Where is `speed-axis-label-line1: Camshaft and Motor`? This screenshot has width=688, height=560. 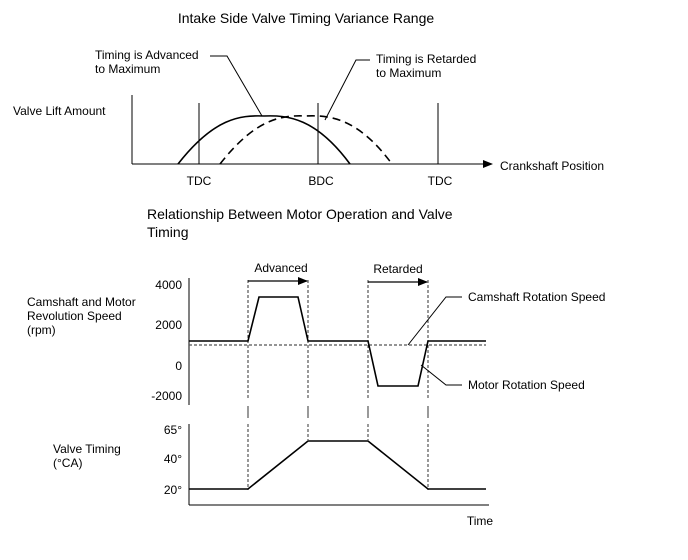
speed-axis-label-line1: Camshaft and Motor is located at coordinates (81, 302).